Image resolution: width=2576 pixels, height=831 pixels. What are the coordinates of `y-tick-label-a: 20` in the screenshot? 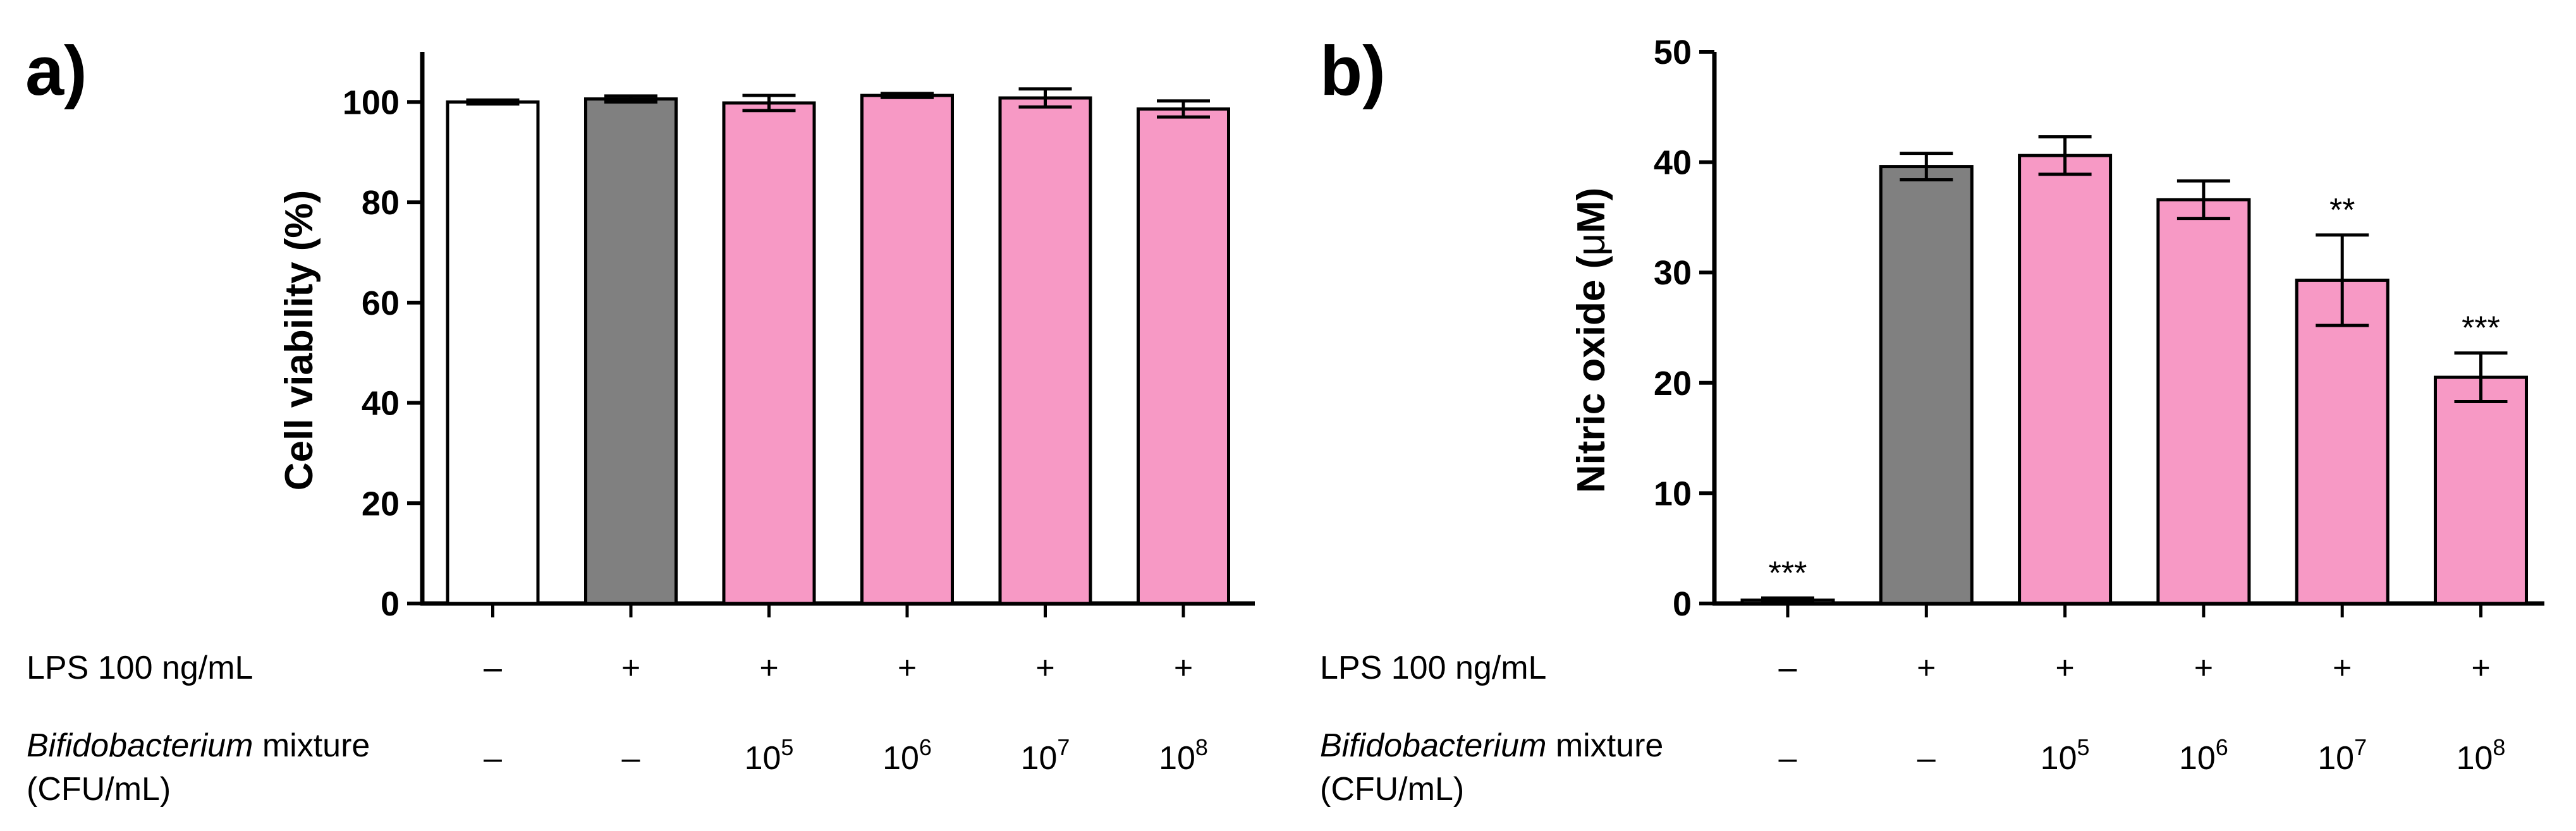 It's located at (381, 504).